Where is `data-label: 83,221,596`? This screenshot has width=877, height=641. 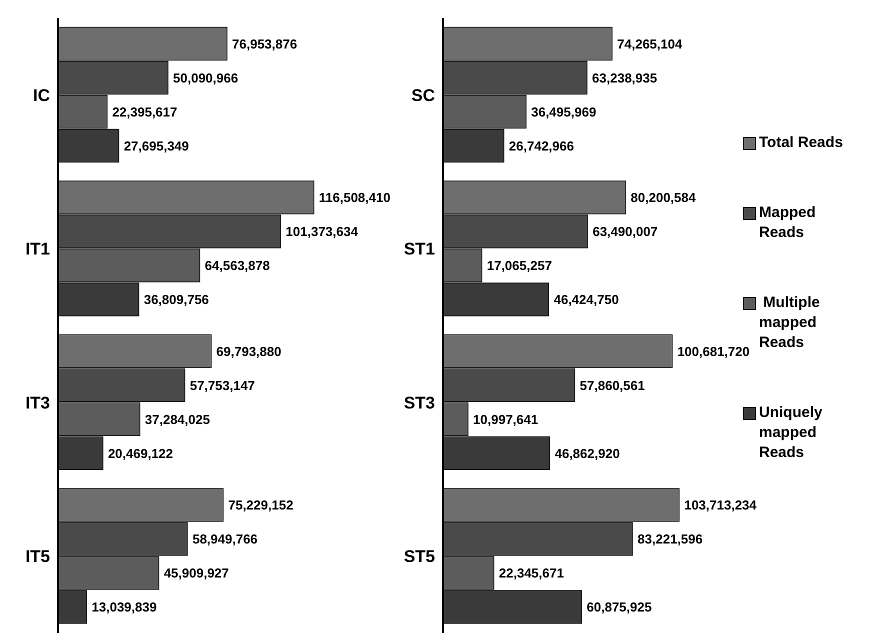
data-label: 83,221,596 is located at coordinates (670, 539).